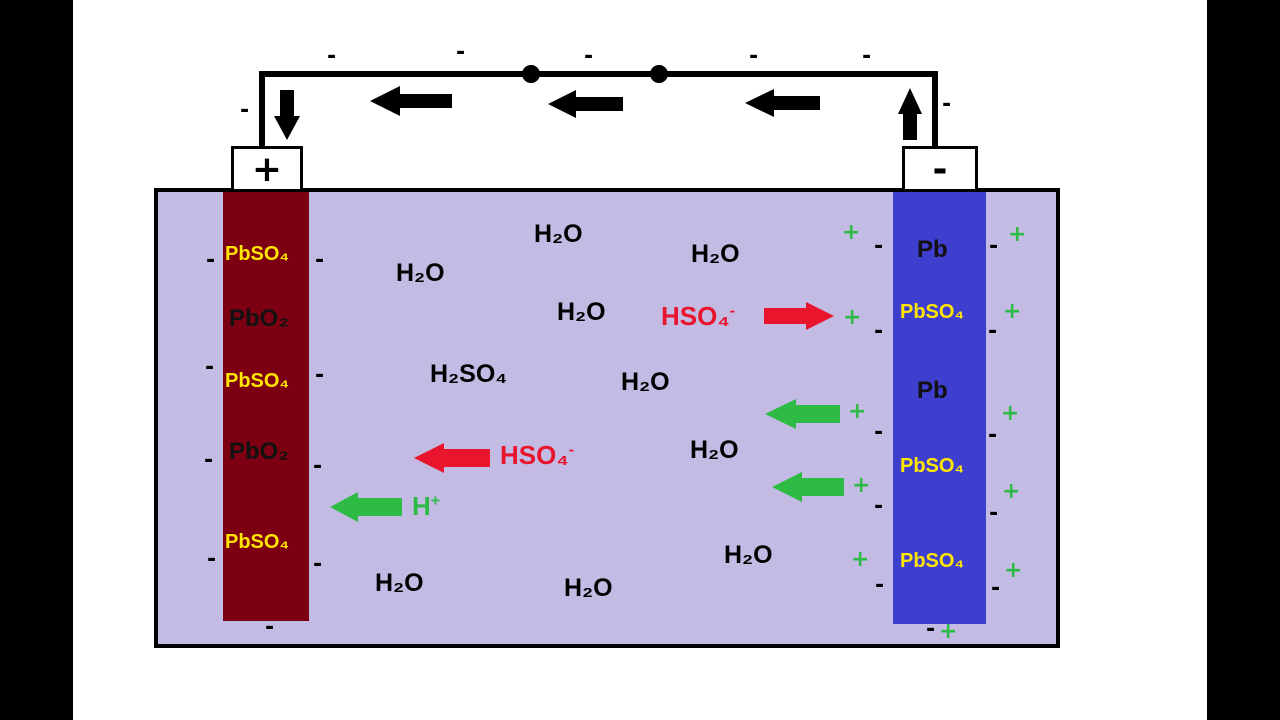 The image size is (1280, 720). What do you see at coordinates (259, 451) in the screenshot?
I see `pos-plate-label-4: PbO₂` at bounding box center [259, 451].